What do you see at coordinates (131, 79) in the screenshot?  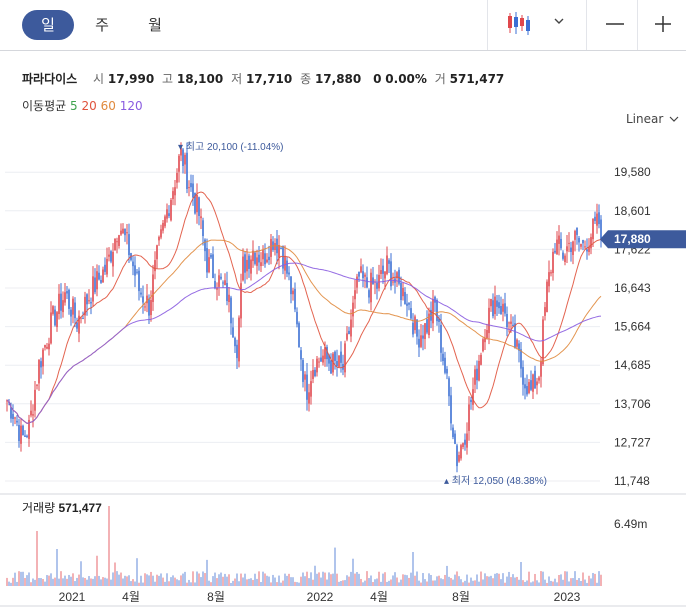 I see `open-value: 17,990` at bounding box center [131, 79].